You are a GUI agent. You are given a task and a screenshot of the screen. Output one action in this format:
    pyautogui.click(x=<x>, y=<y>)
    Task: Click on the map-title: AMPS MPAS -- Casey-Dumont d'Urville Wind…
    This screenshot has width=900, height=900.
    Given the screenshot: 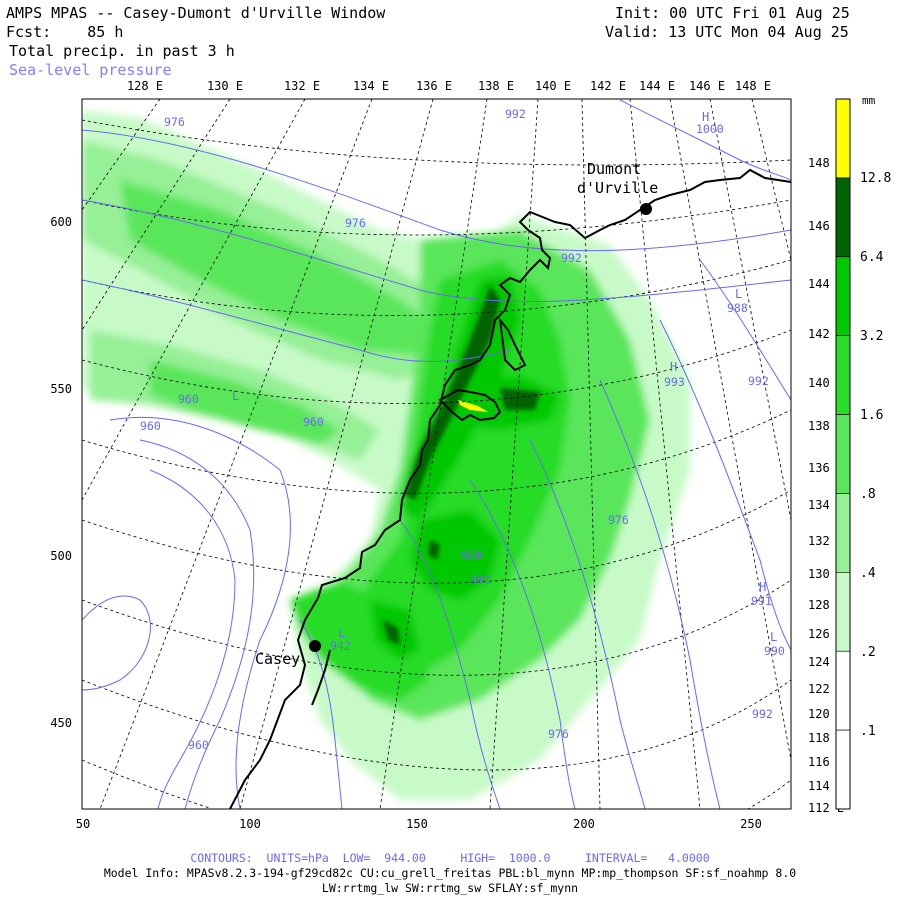 What is the action you would take?
    pyautogui.click(x=196, y=13)
    